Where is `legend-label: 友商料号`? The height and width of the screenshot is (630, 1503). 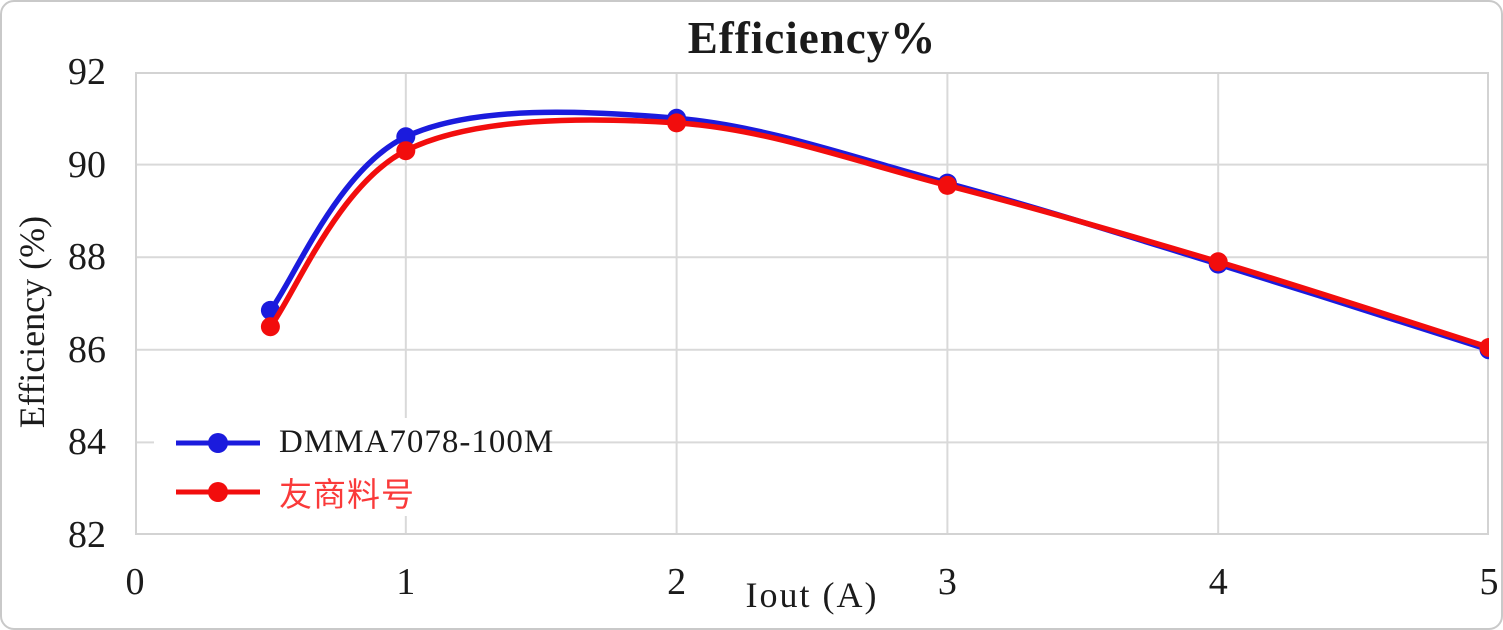
legend-label: 友商料号 is located at coordinates (347, 495).